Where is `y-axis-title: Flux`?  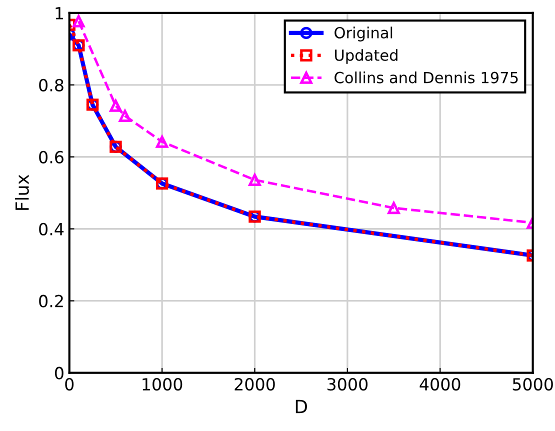
y-axis-title: Flux is located at coordinates (21, 192).